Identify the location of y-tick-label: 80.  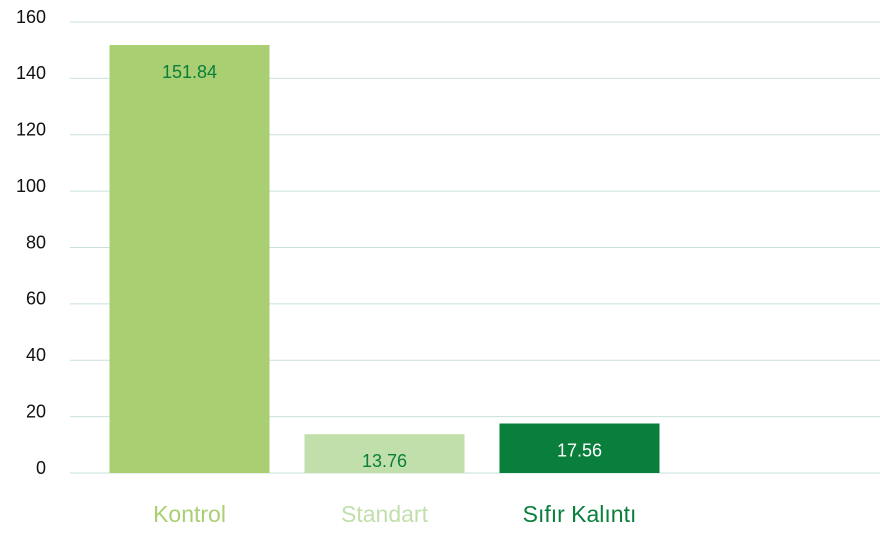
(36, 242).